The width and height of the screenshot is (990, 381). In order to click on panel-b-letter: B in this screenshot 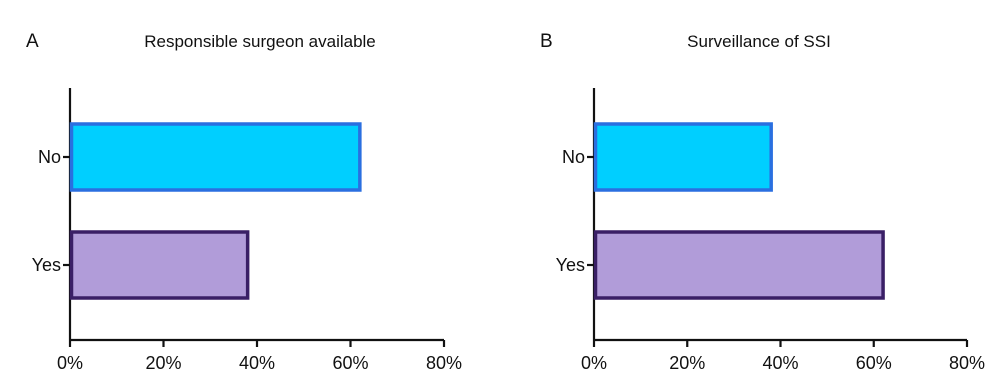, I will do `click(546, 41)`.